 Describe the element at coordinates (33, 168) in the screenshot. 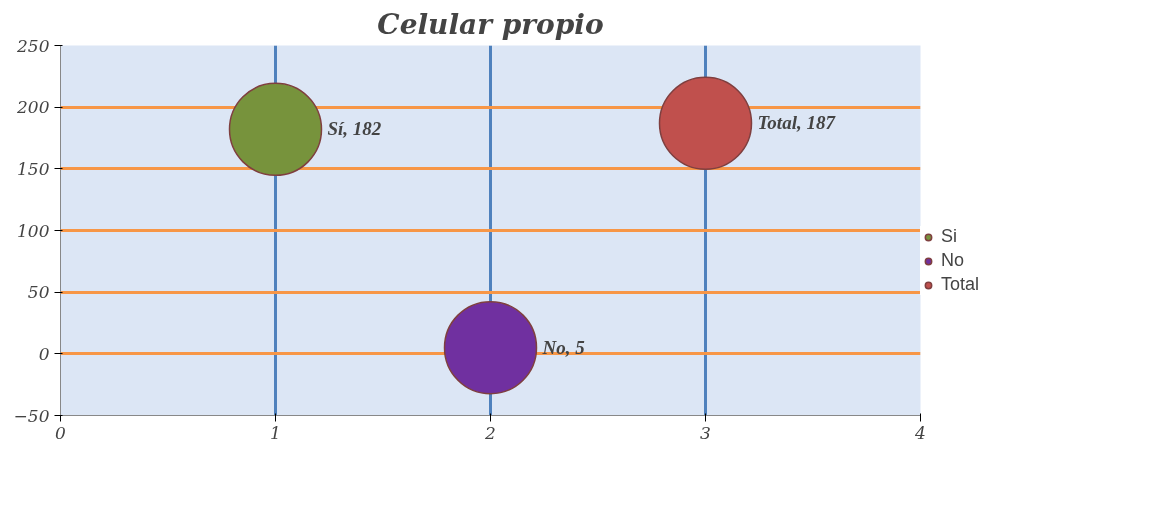

I see `y-tick-label: 150` at that location.